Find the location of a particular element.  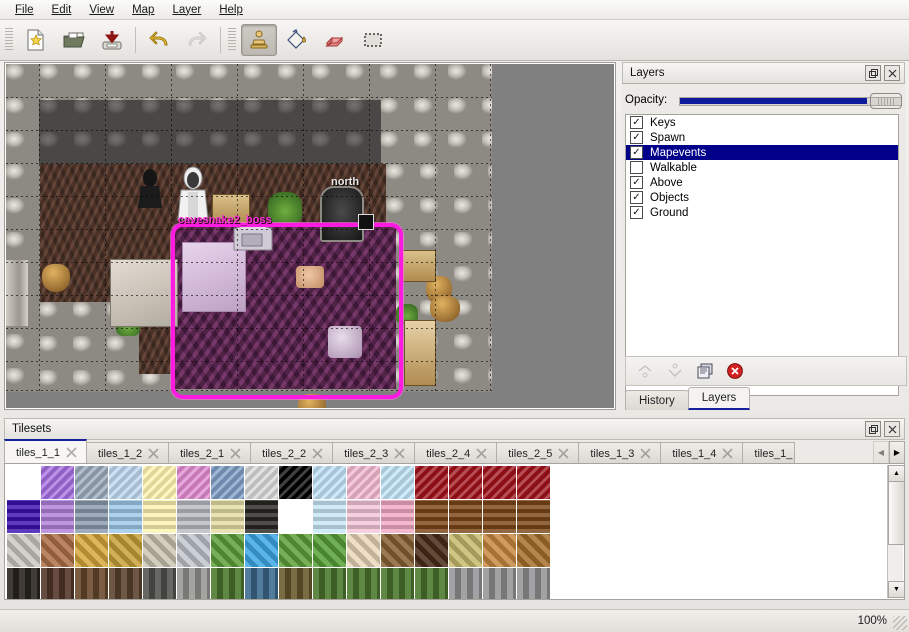

tileset-tab-tiles_2_2: tiles_2_2 is located at coordinates (292, 453).